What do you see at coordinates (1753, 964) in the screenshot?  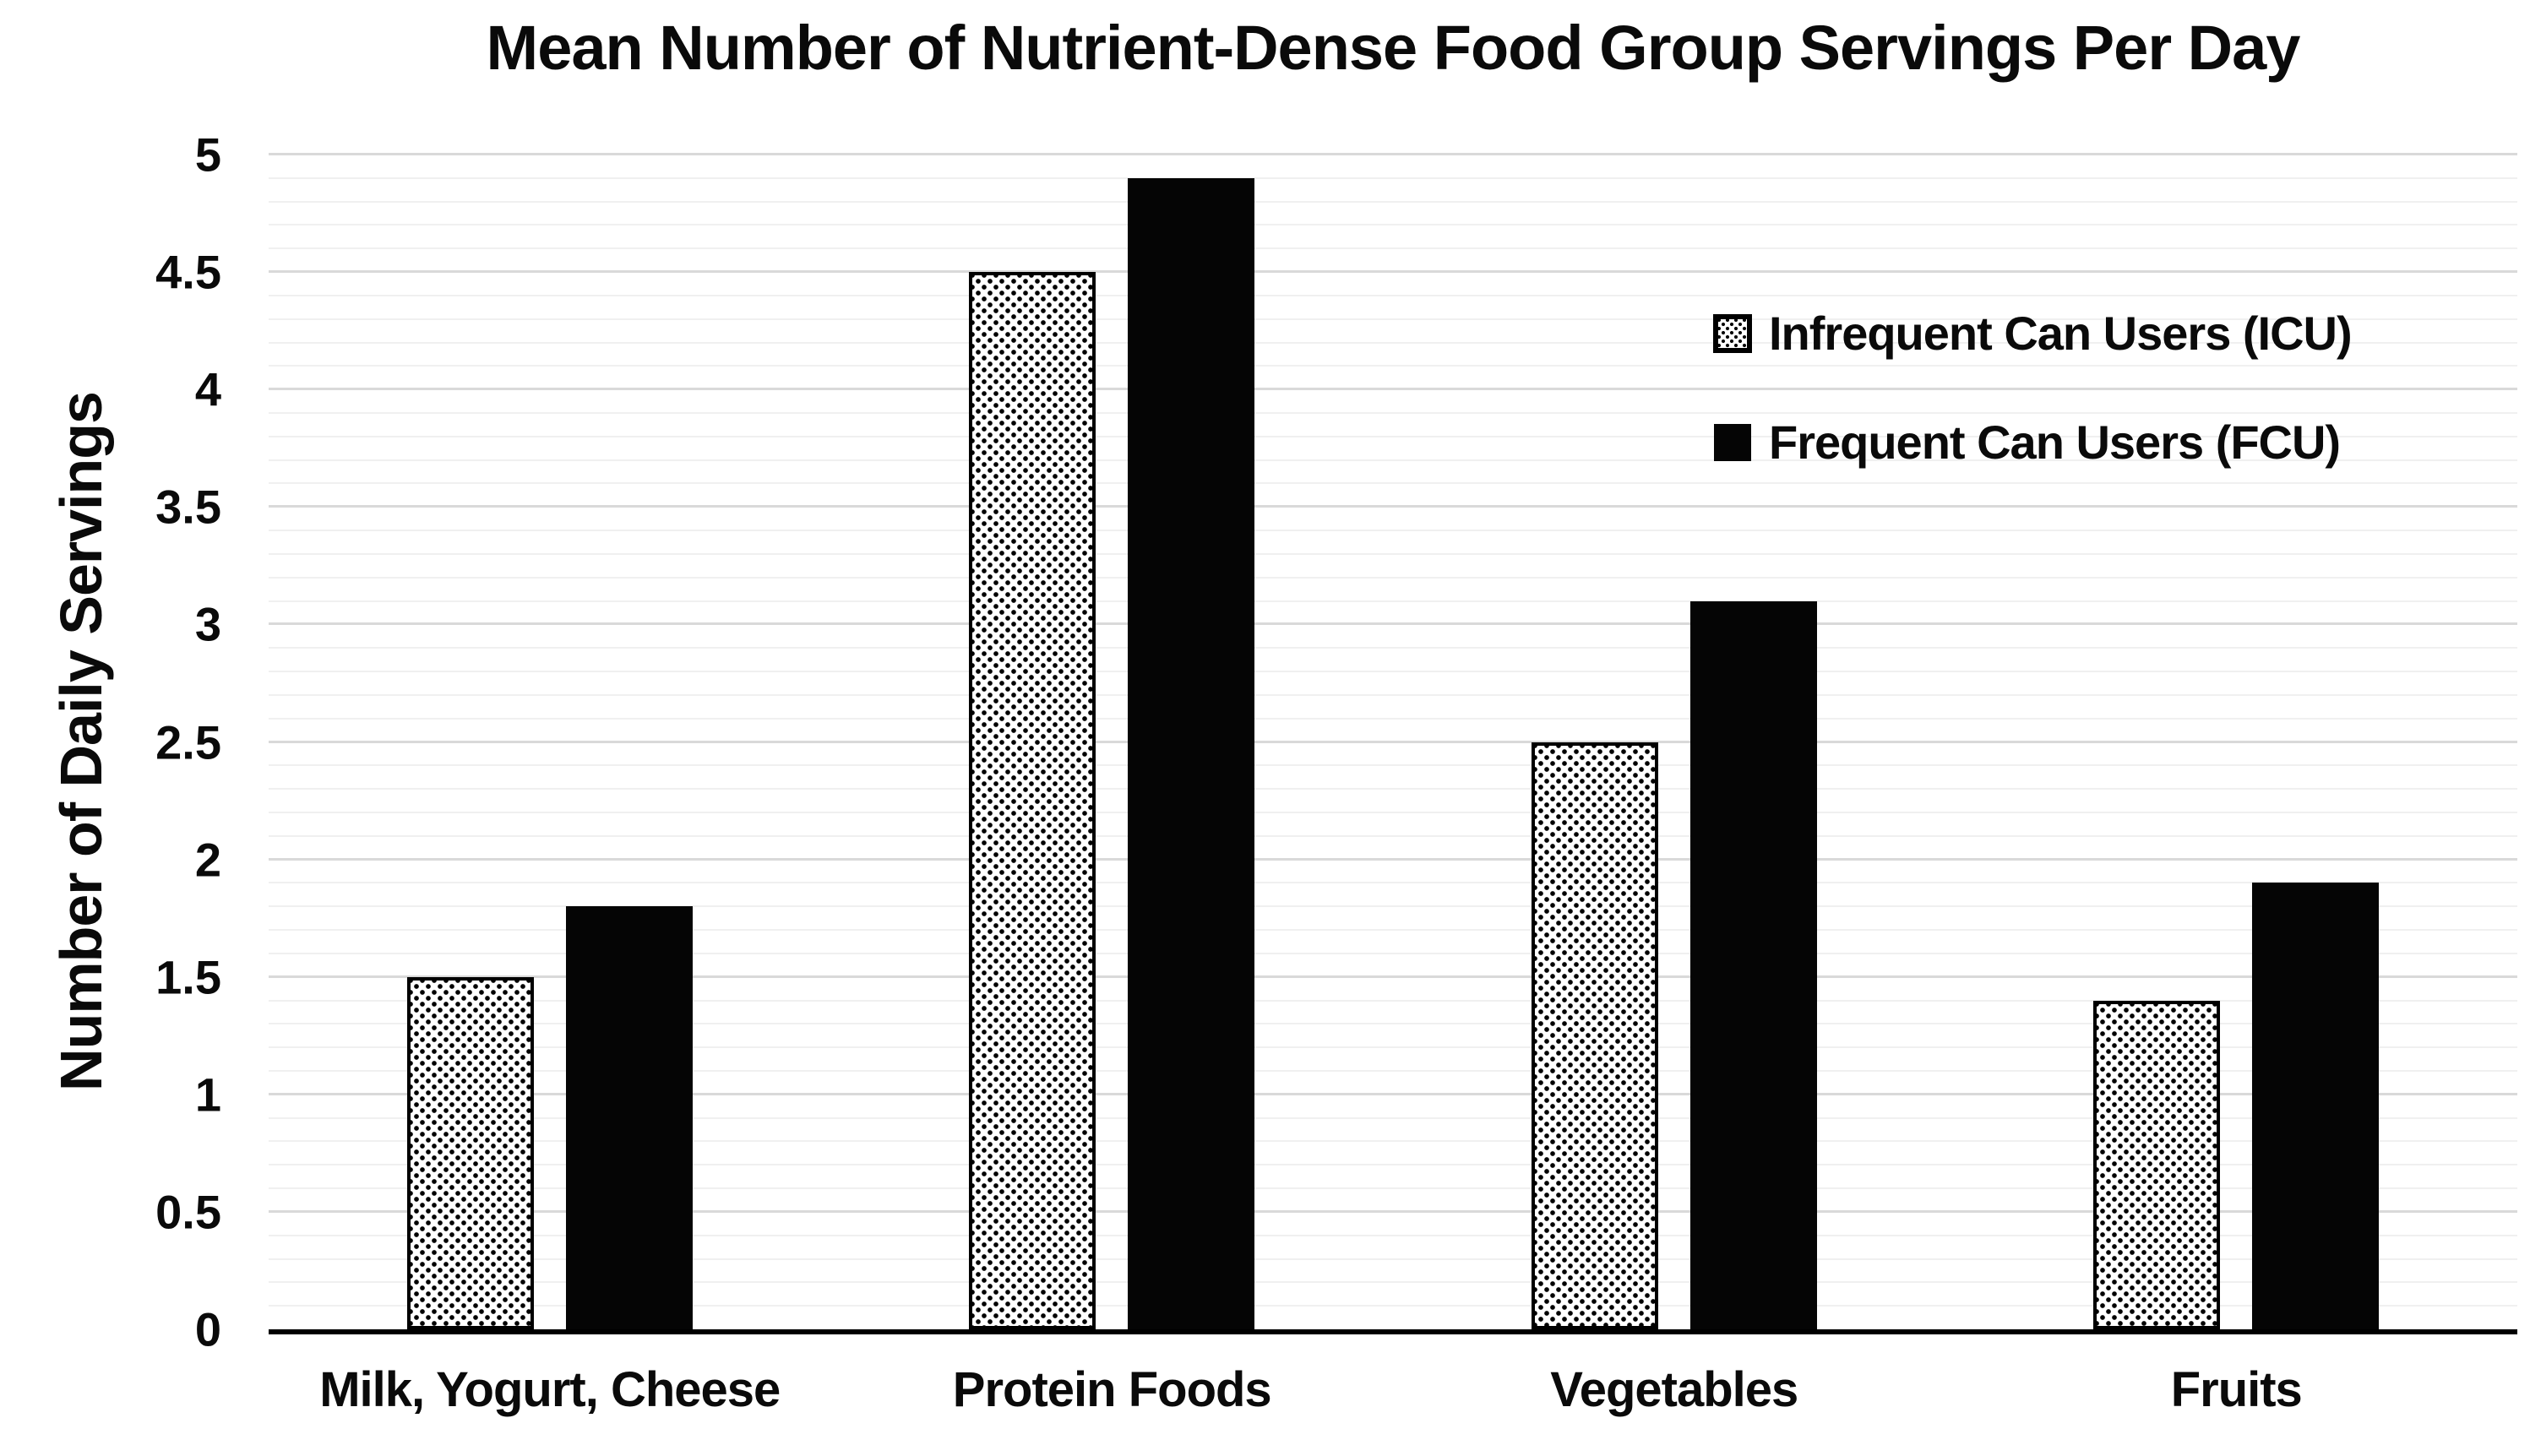 I see `bar-frequent-can-users-vegetables` at bounding box center [1753, 964].